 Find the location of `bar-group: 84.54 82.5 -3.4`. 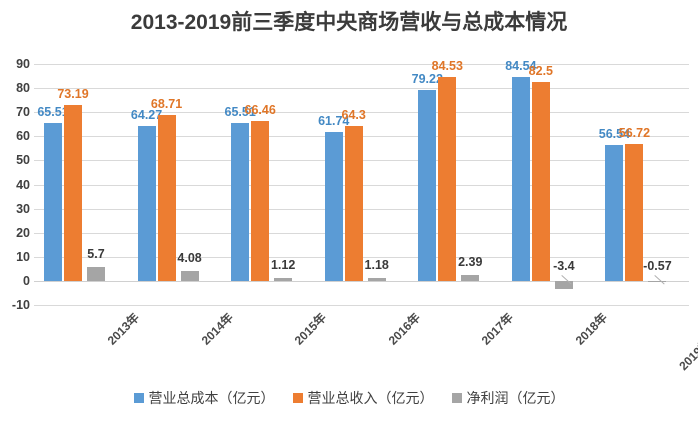

bar-group: 84.54 82.5 -3.4 is located at coordinates (549, 182).